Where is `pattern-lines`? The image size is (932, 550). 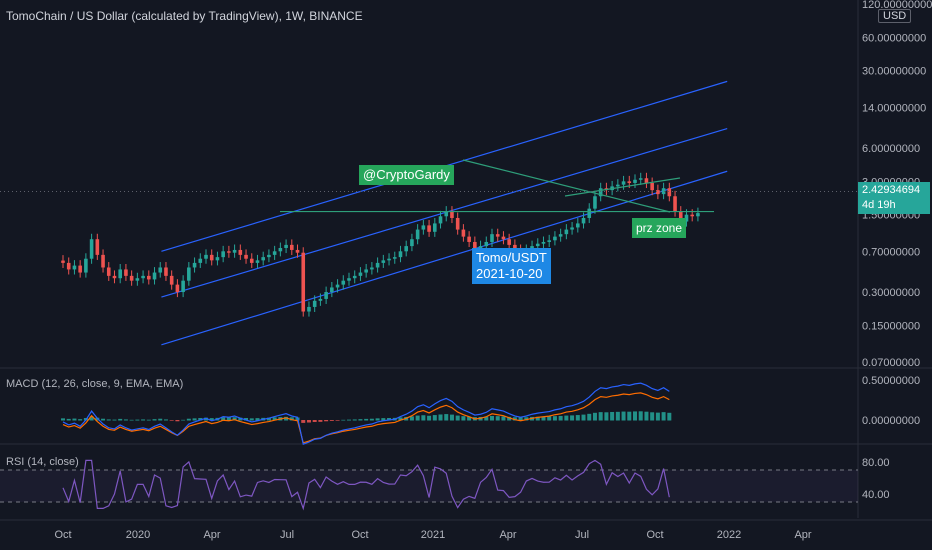 pattern-lines is located at coordinates (429, 186).